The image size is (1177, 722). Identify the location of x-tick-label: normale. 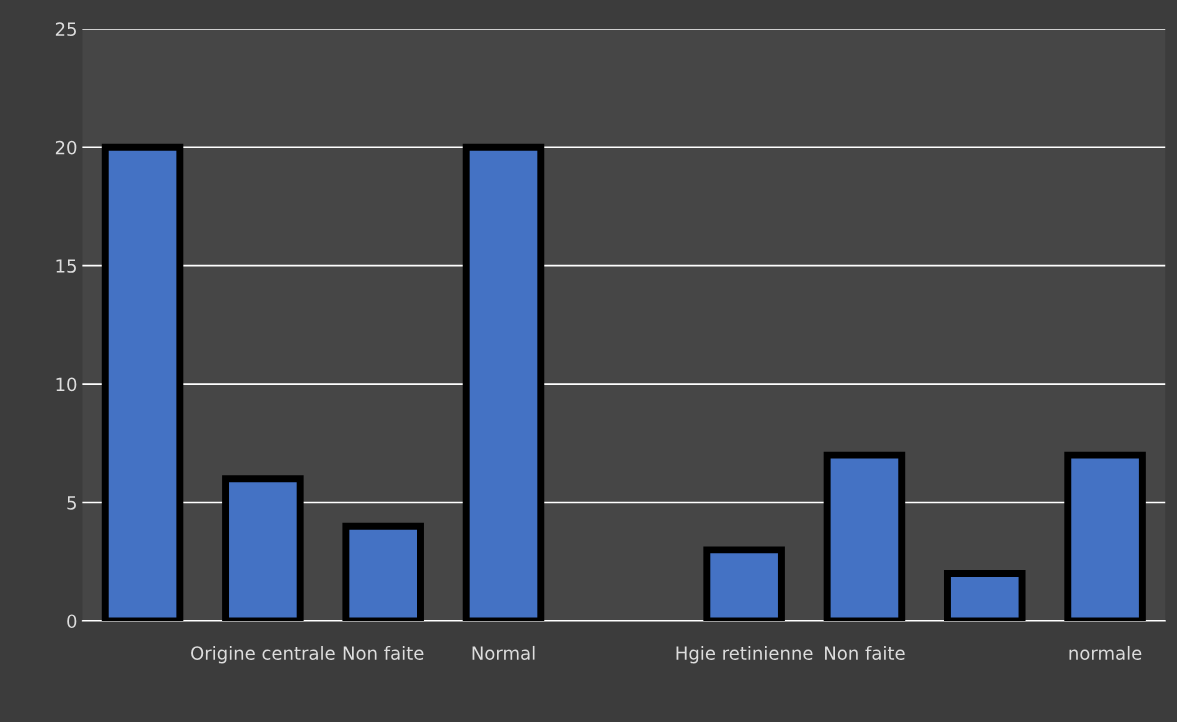
(1105, 652).